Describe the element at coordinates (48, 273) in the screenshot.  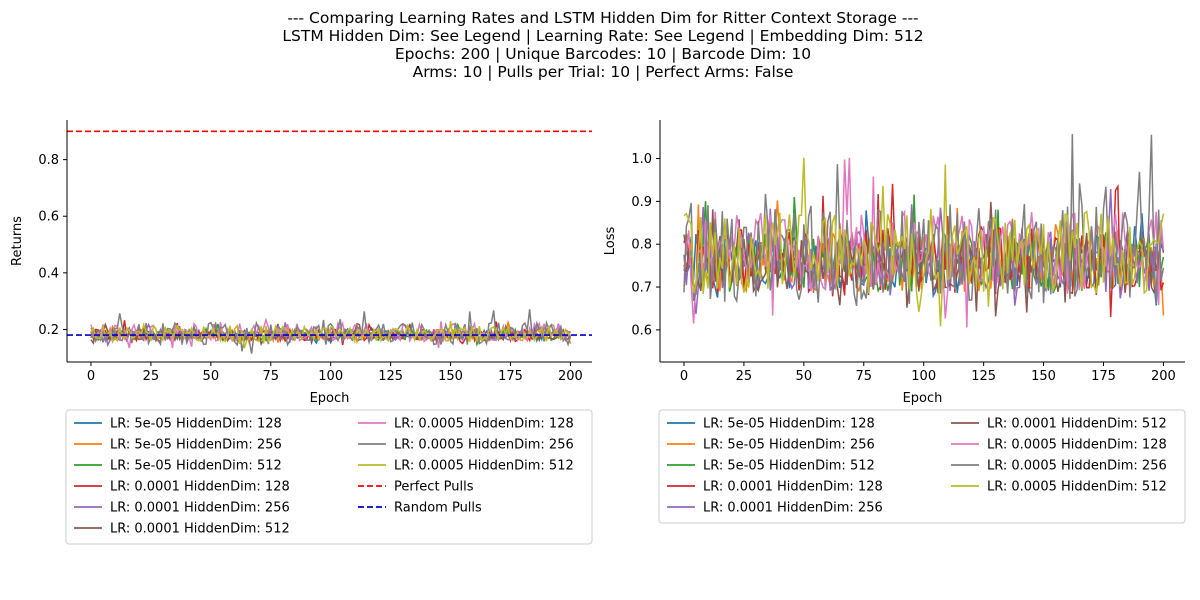
I see `y-tick-label-1: 0.4` at that location.